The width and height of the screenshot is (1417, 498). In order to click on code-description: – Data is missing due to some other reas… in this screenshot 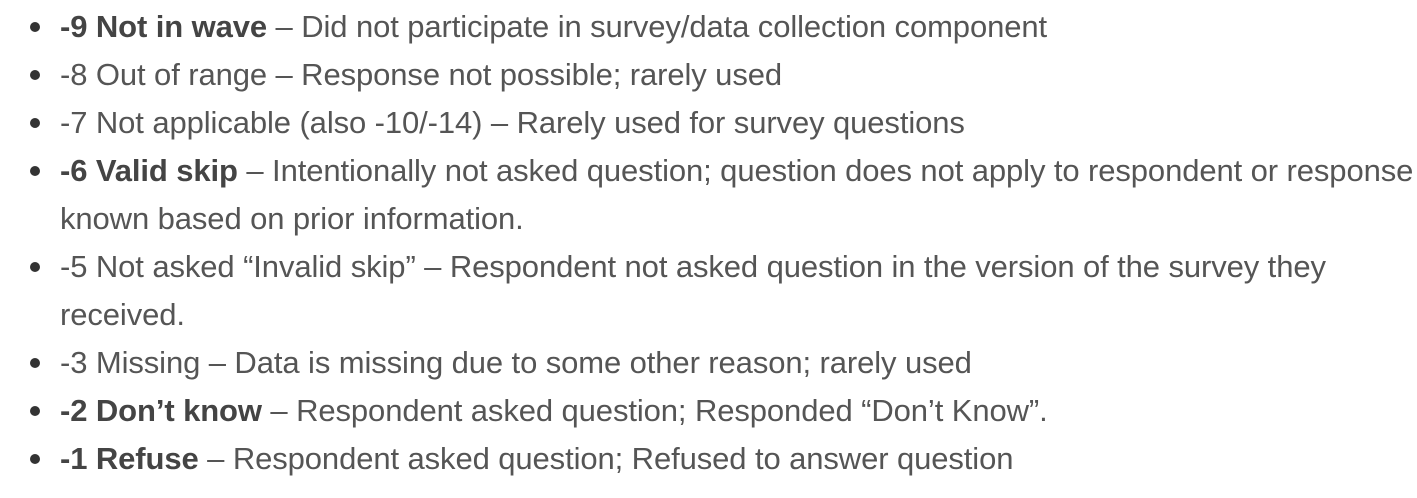, I will do `click(586, 362)`.